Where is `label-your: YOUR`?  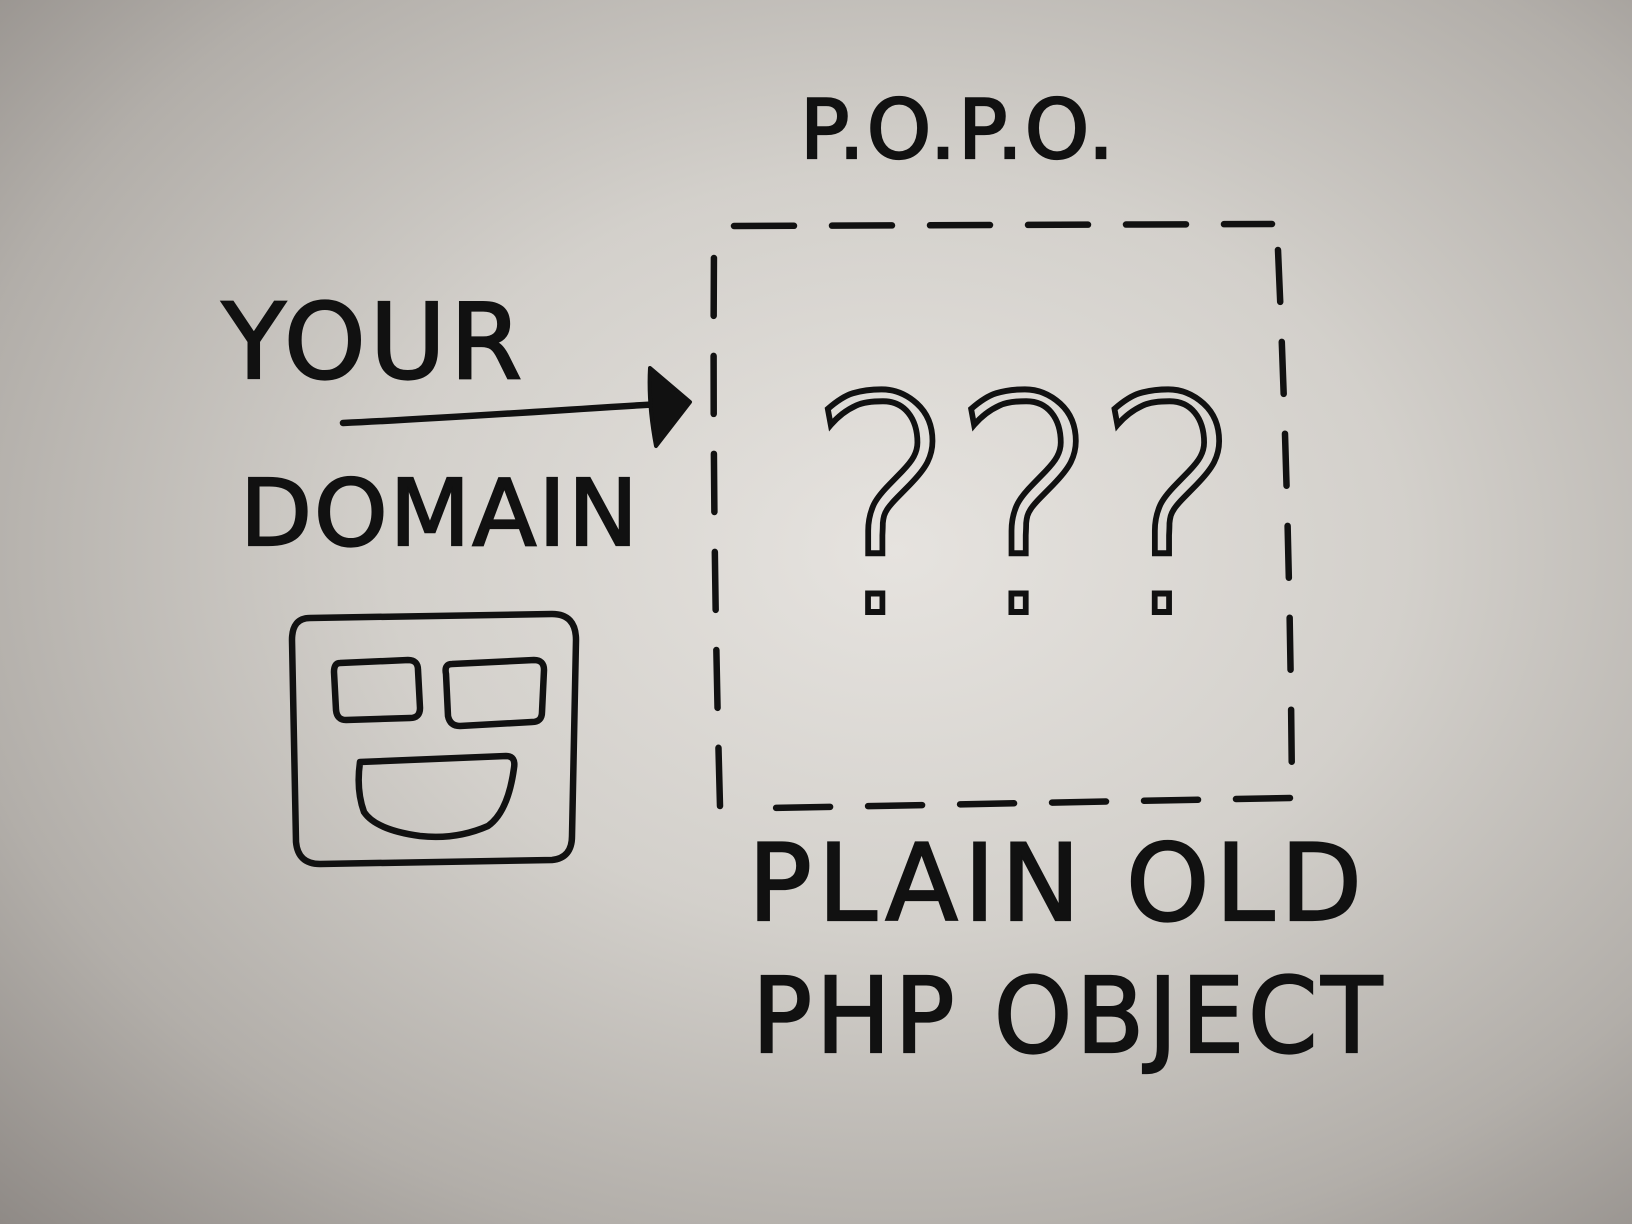 label-your: YOUR is located at coordinates (373, 342).